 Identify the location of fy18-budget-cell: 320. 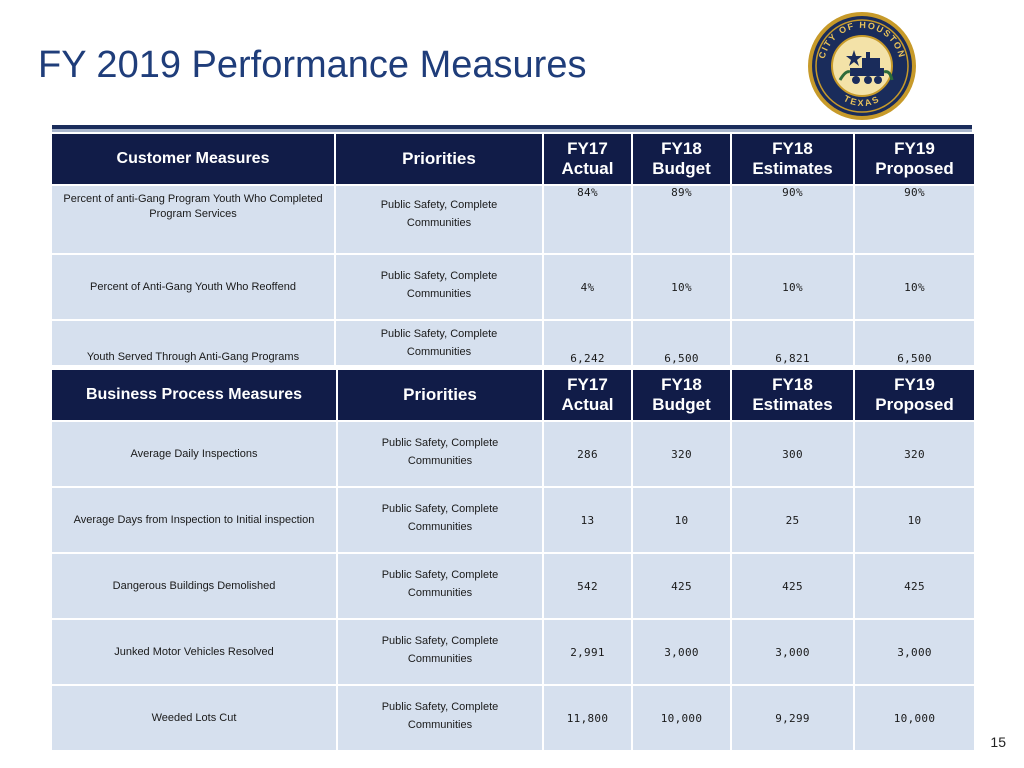
(682, 455).